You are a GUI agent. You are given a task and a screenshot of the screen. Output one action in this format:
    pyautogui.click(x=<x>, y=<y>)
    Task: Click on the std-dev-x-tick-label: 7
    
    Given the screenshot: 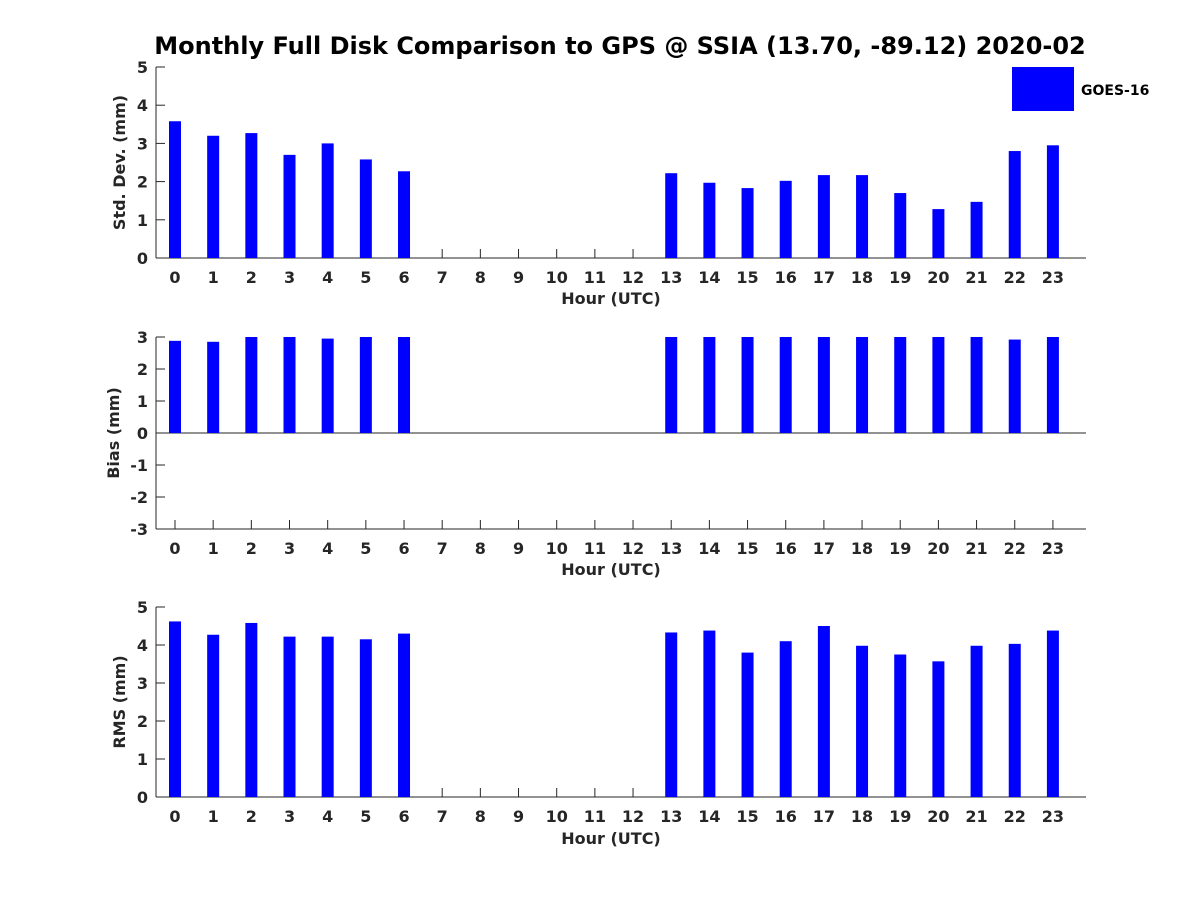 What is the action you would take?
    pyautogui.click(x=442, y=277)
    